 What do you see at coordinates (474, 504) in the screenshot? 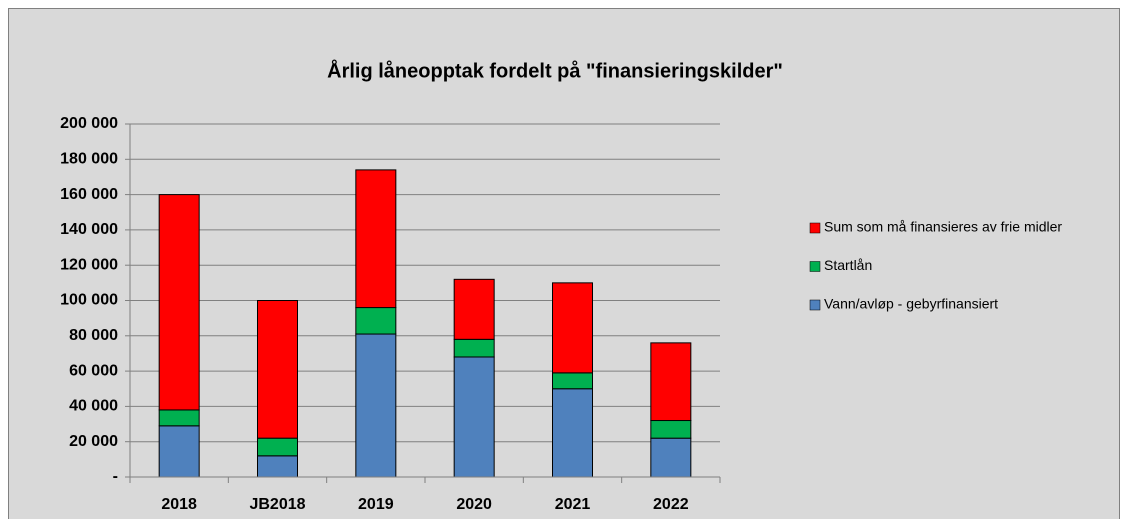
I see `x-tick-label: 2020` at bounding box center [474, 504].